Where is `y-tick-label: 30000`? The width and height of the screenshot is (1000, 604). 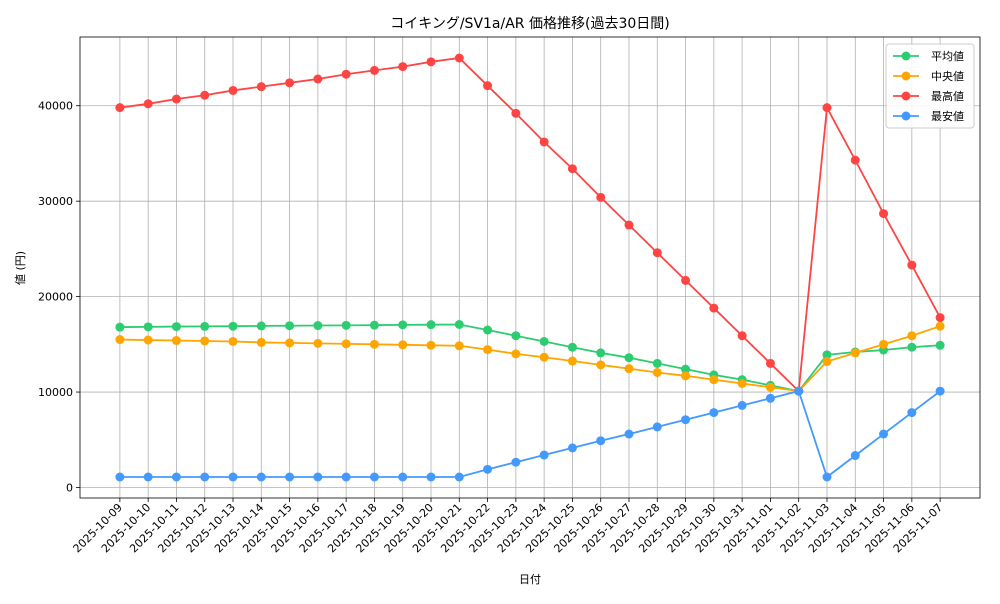 y-tick-label: 30000 is located at coordinates (55, 201).